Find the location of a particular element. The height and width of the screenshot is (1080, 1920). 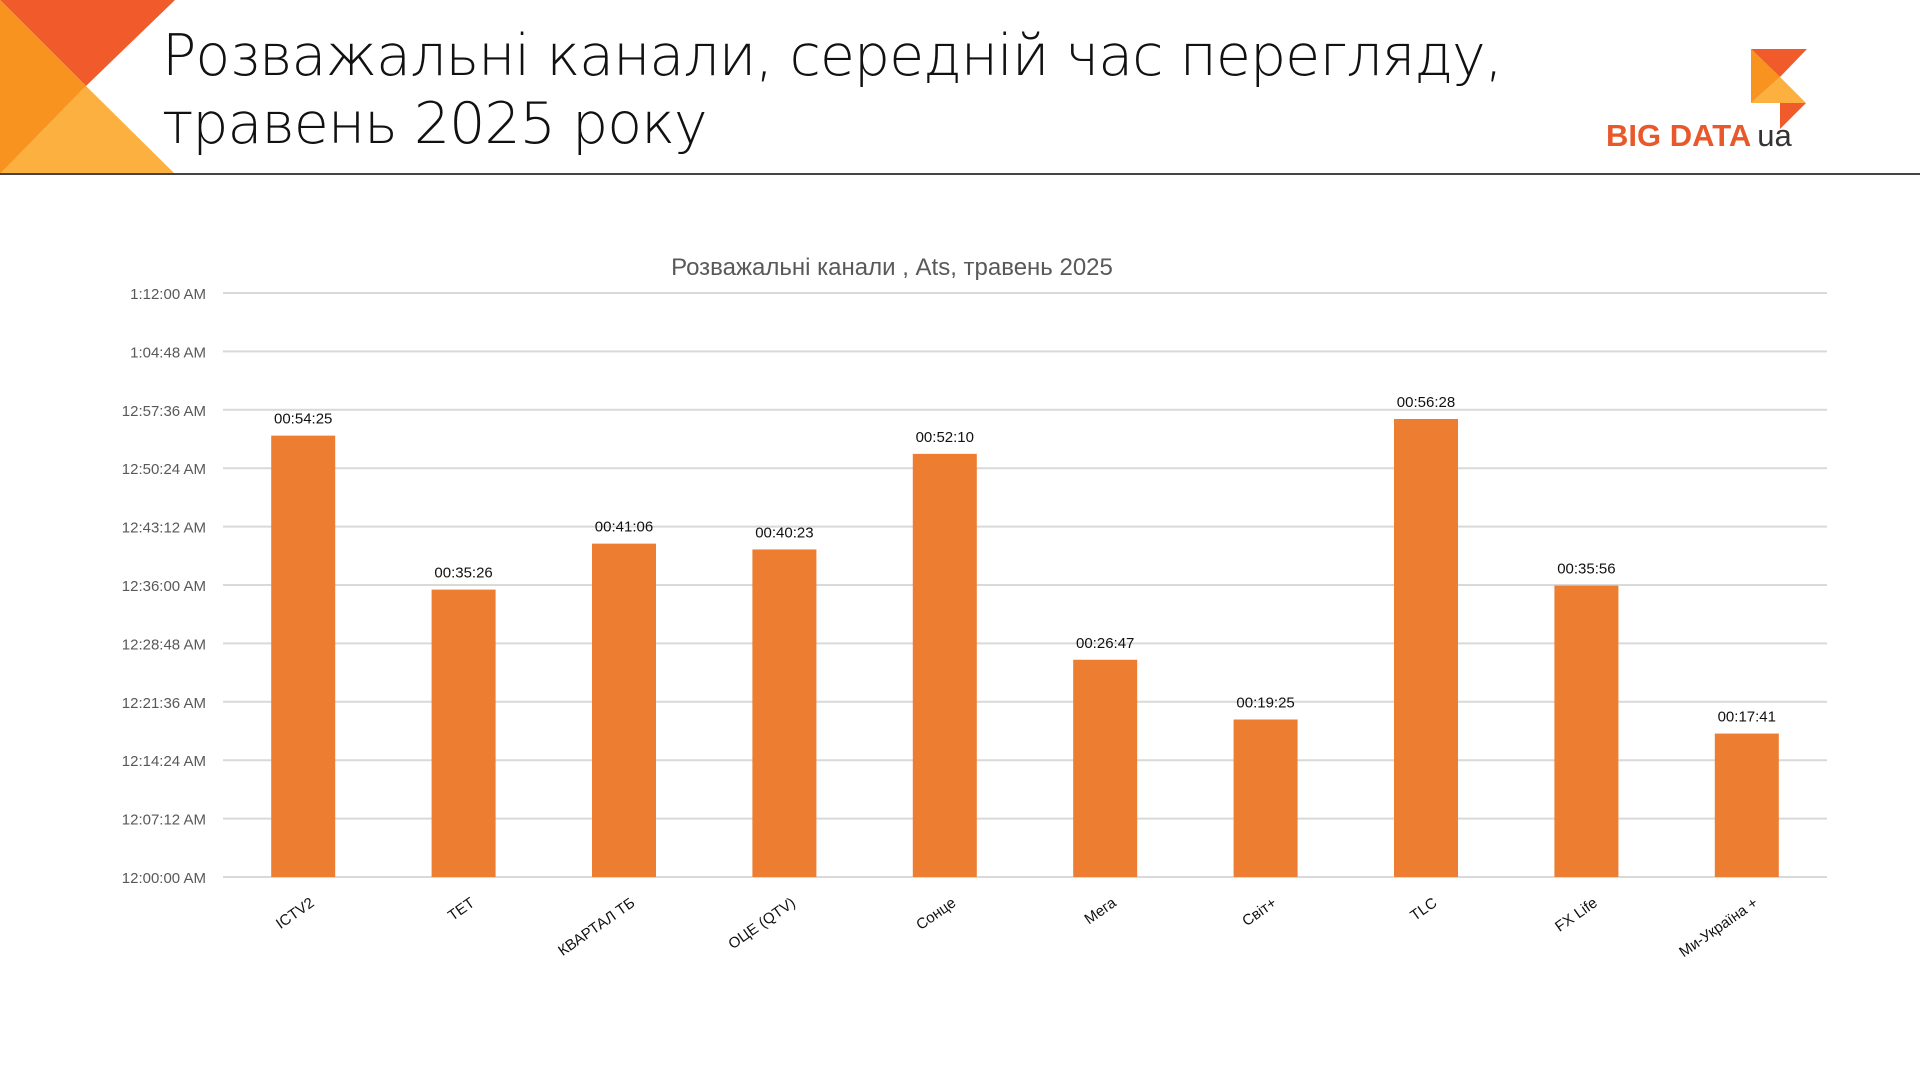

y-tick-label: 12:28:48 AM is located at coordinates (164, 644).